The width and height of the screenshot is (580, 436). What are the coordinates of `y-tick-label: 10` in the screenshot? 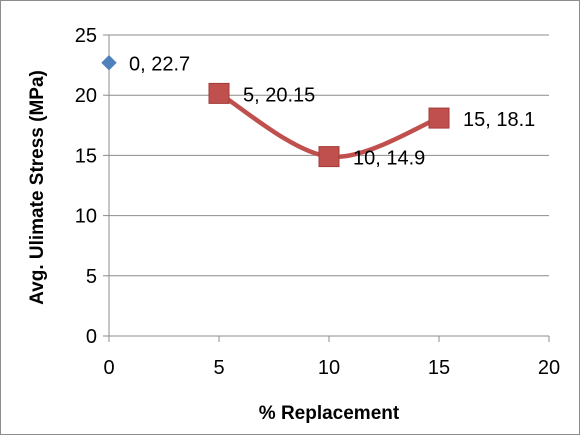 It's located at (86, 217).